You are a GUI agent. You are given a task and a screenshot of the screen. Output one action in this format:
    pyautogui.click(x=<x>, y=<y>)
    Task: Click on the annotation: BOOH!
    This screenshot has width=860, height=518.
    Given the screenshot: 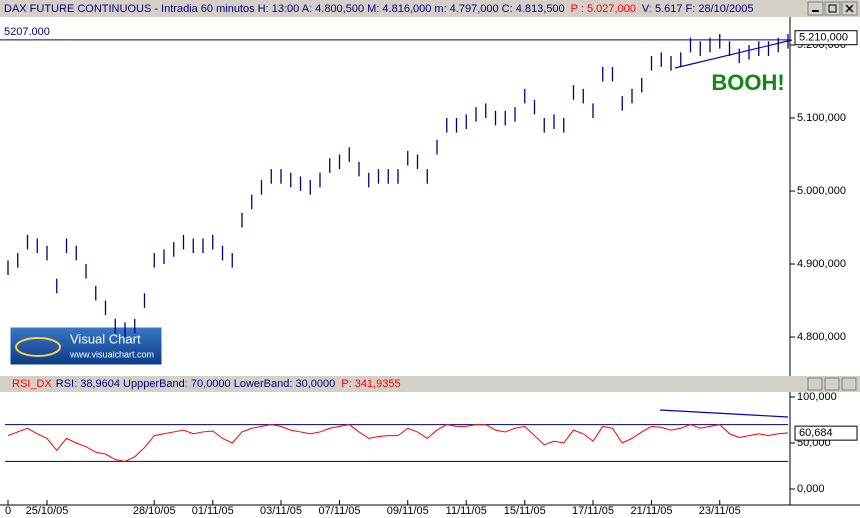 What is the action you would take?
    pyautogui.click(x=747, y=82)
    